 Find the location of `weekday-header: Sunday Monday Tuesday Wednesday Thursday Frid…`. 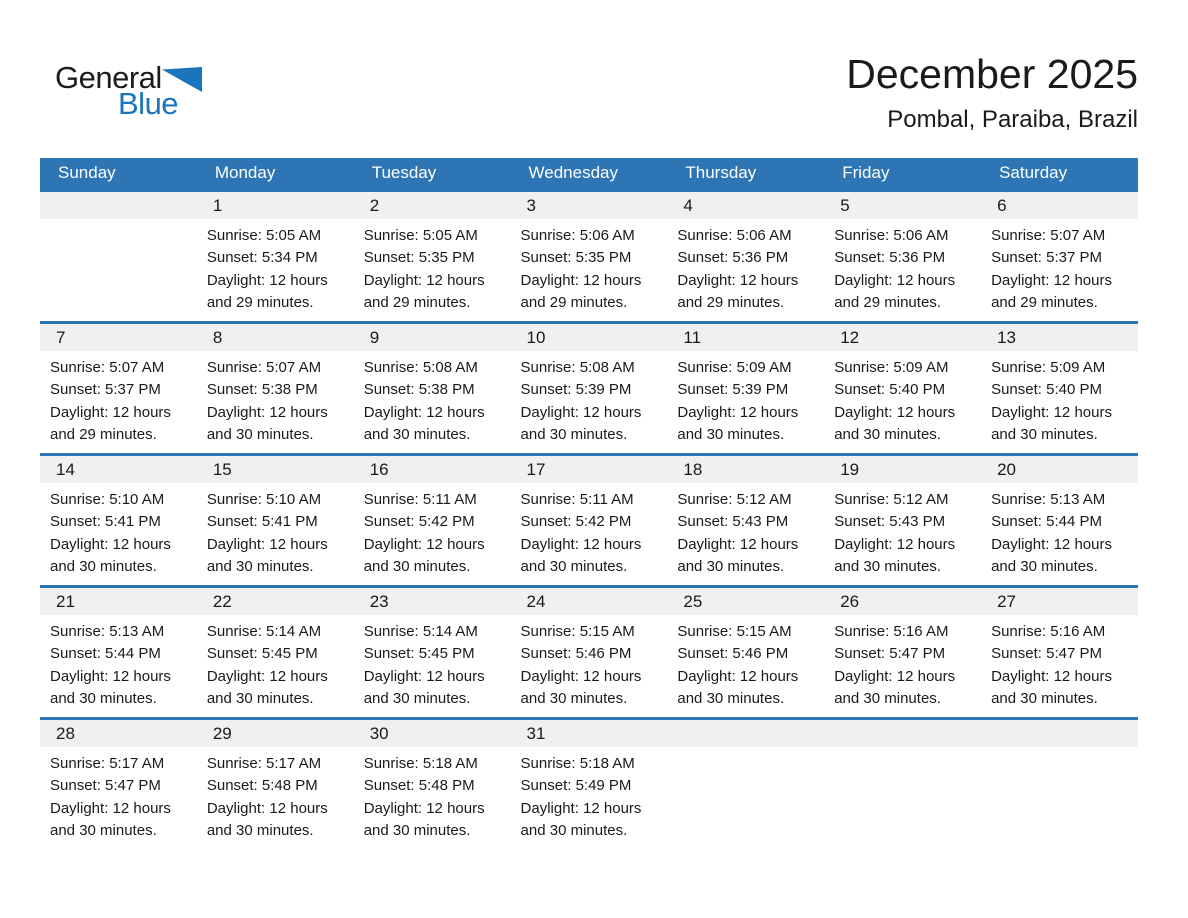

weekday-header: Sunday Monday Tuesday Wednesday Thursday Frid… is located at coordinates (589, 174).